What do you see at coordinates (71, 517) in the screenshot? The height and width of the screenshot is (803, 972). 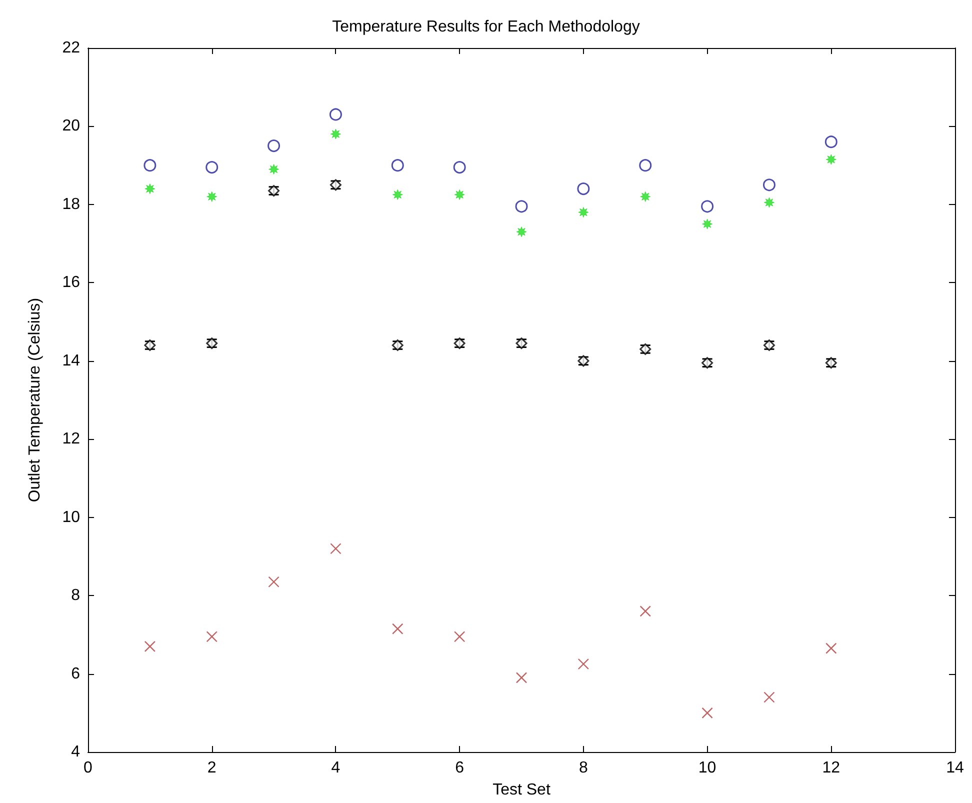 I see `y-tick-label: 10` at bounding box center [71, 517].